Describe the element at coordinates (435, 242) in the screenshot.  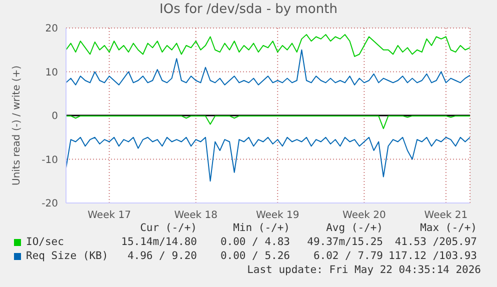
I see `text: 41.53 /205.97` at that location.